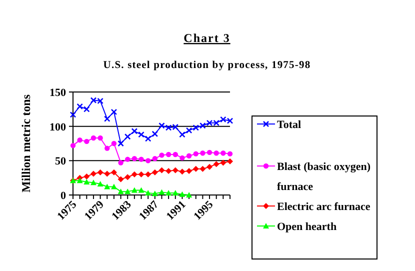 The image size is (415, 271). What do you see at coordinates (60, 162) in the screenshot?
I see `y-tick-label: 50` at bounding box center [60, 162].